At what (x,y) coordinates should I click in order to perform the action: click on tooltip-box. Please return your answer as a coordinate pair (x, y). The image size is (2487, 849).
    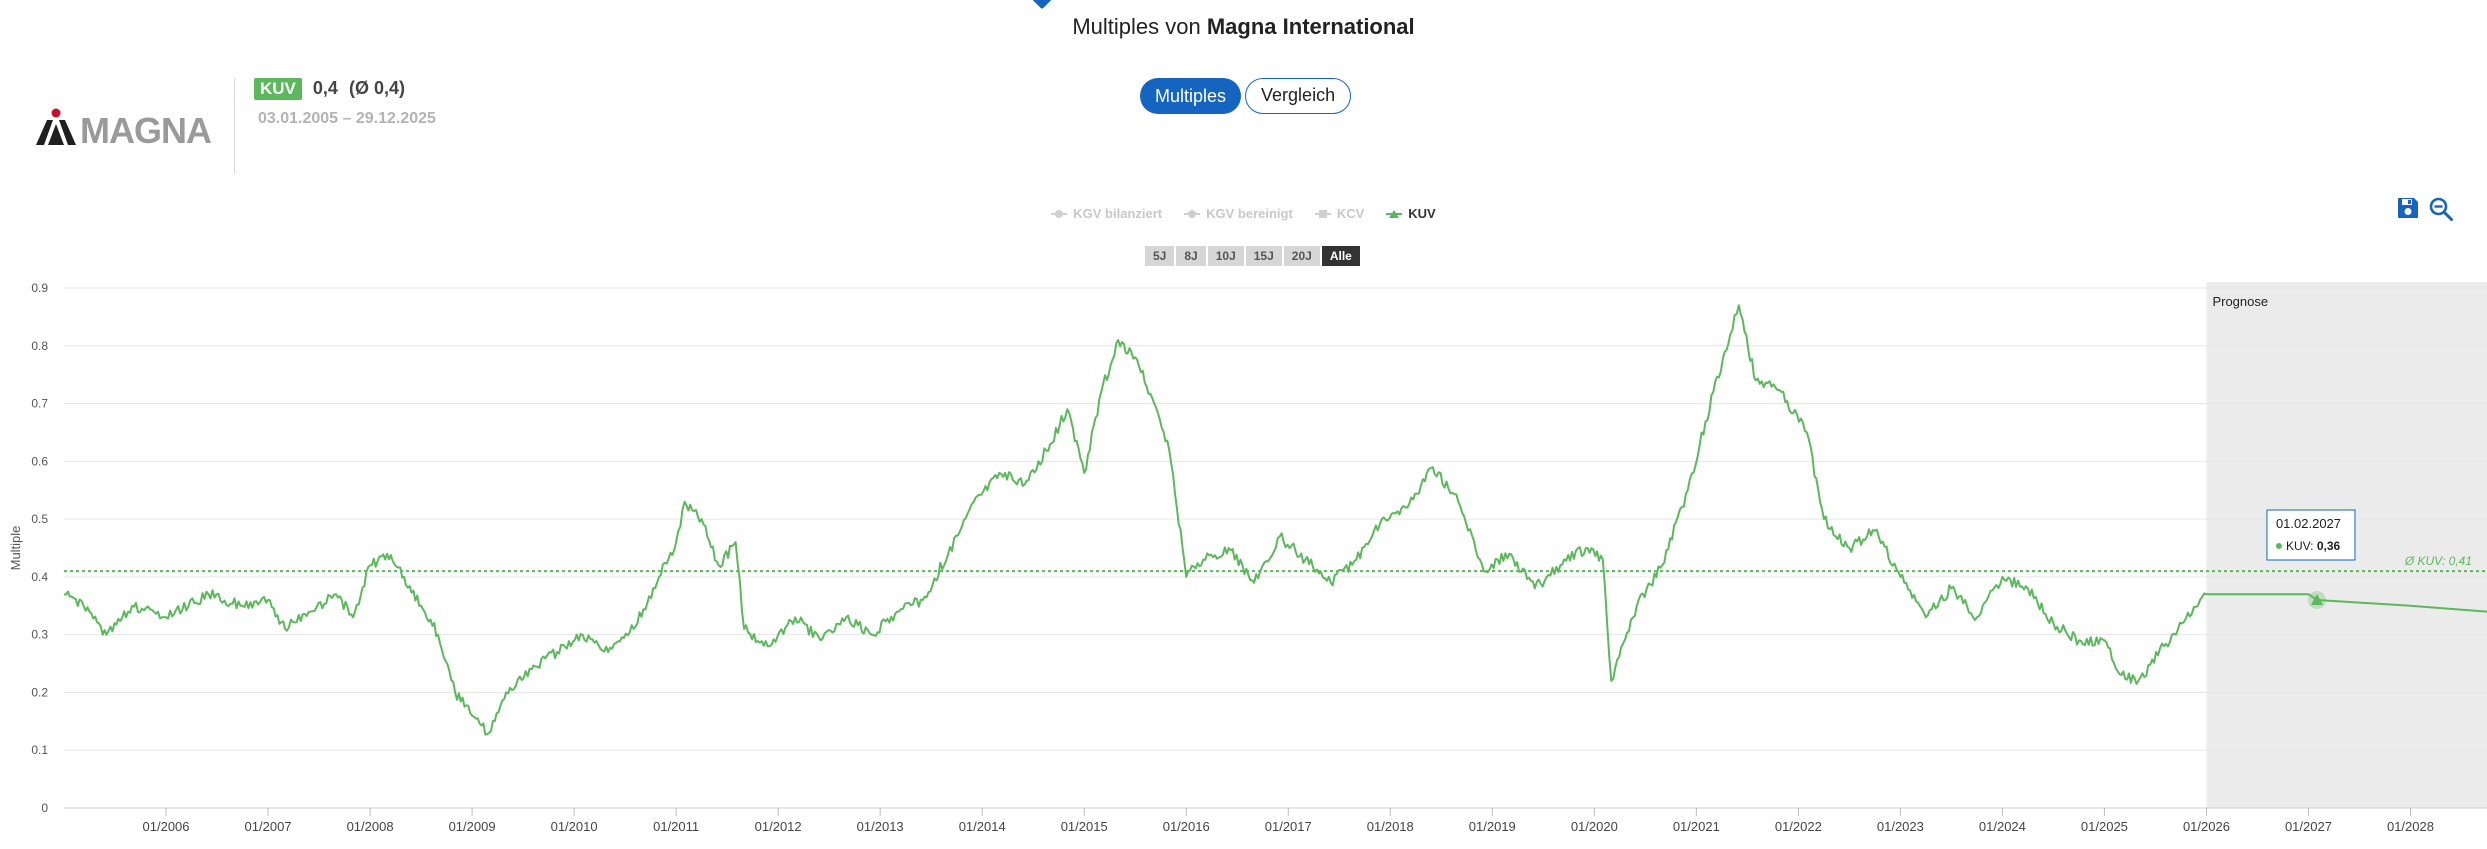
    Looking at the image, I should click on (2311, 535).